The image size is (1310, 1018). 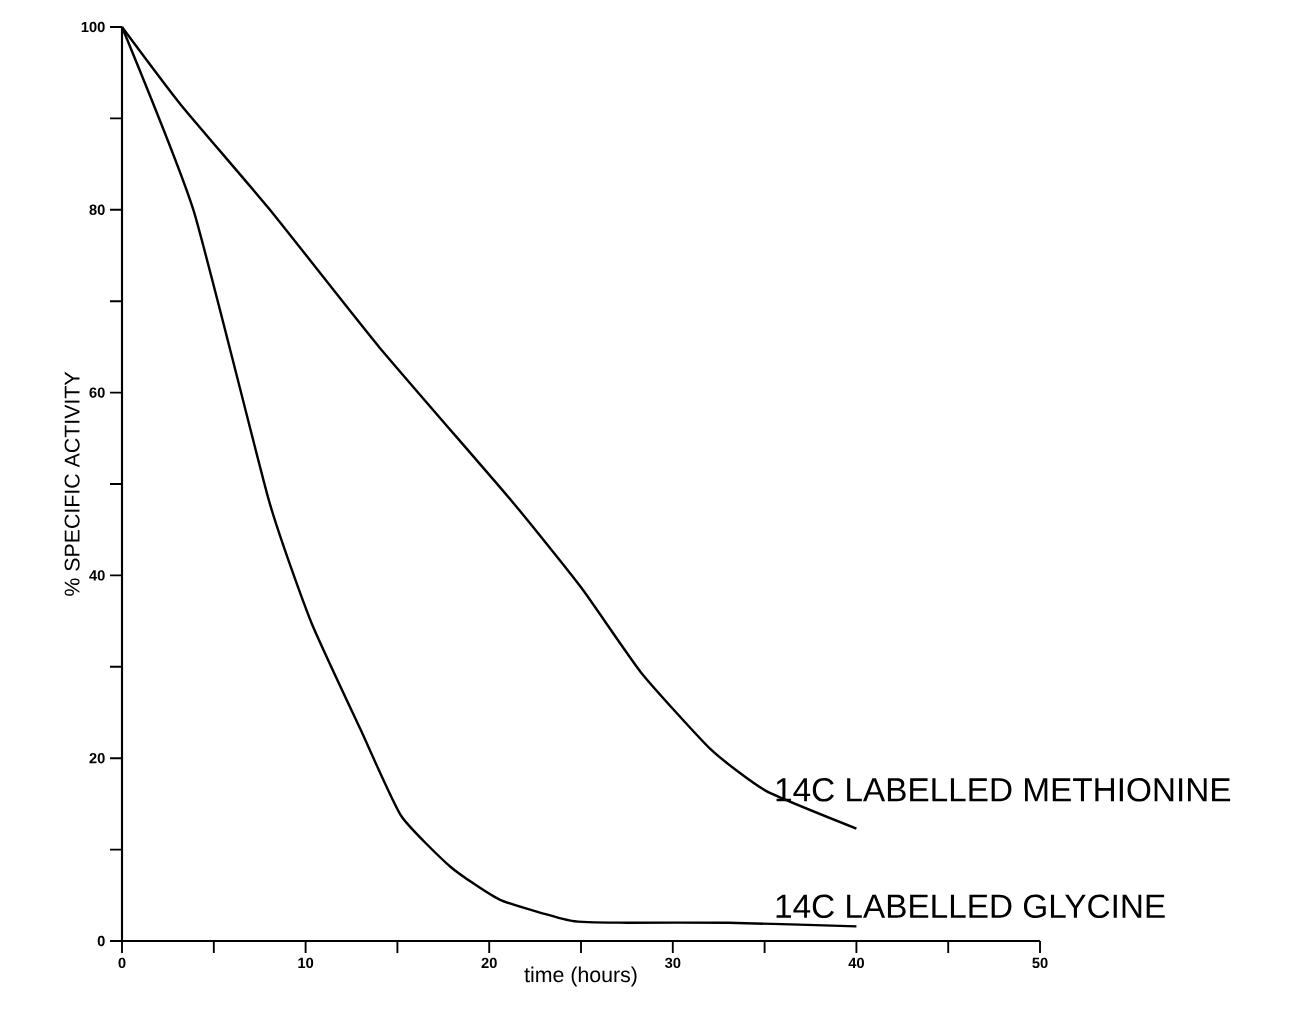 What do you see at coordinates (97, 575) in the screenshot?
I see `y-tick-label: 40` at bounding box center [97, 575].